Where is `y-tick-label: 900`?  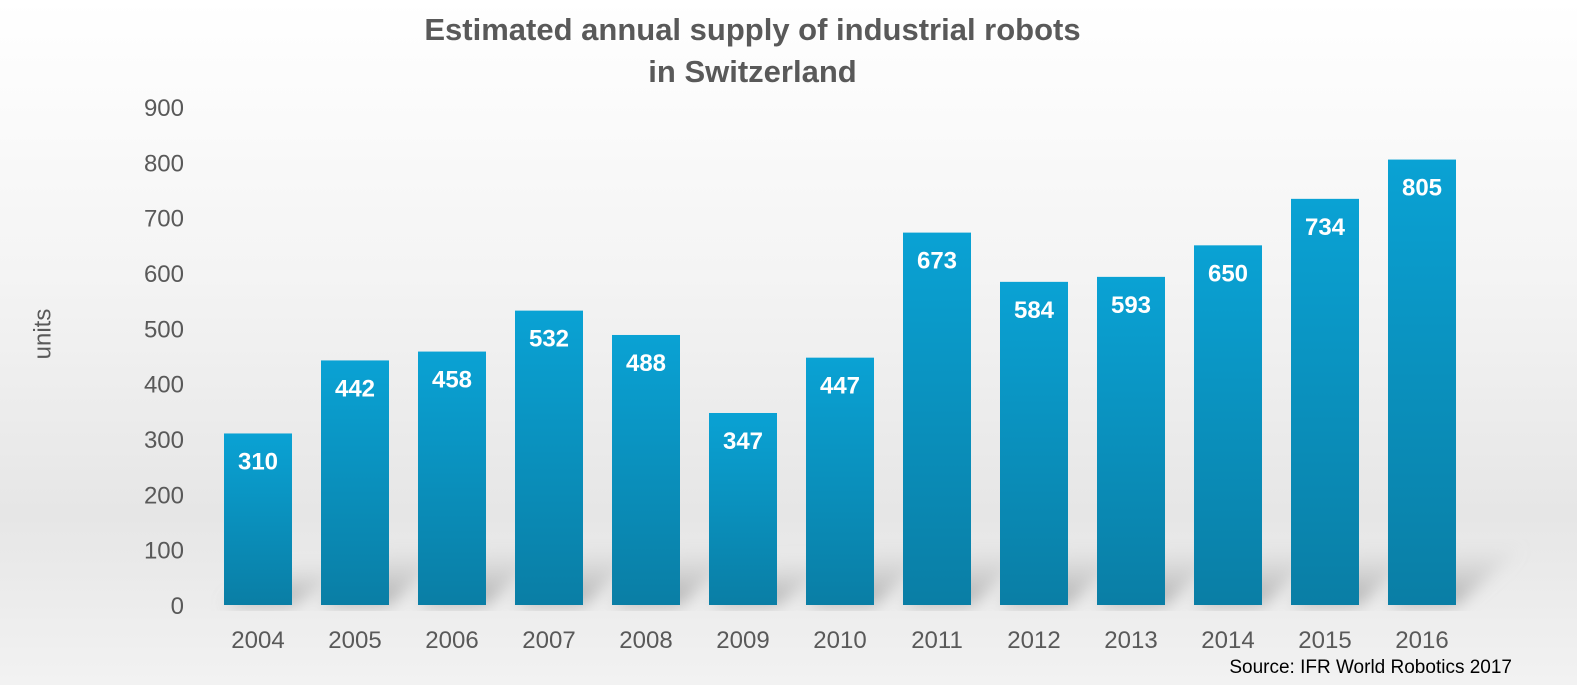 y-tick-label: 900 is located at coordinates (164, 108).